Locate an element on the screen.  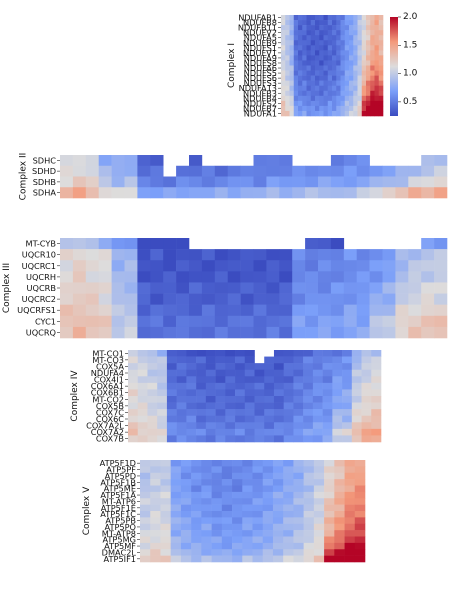
colorbar-tick-label: 1.5 is located at coordinates (410, 45).